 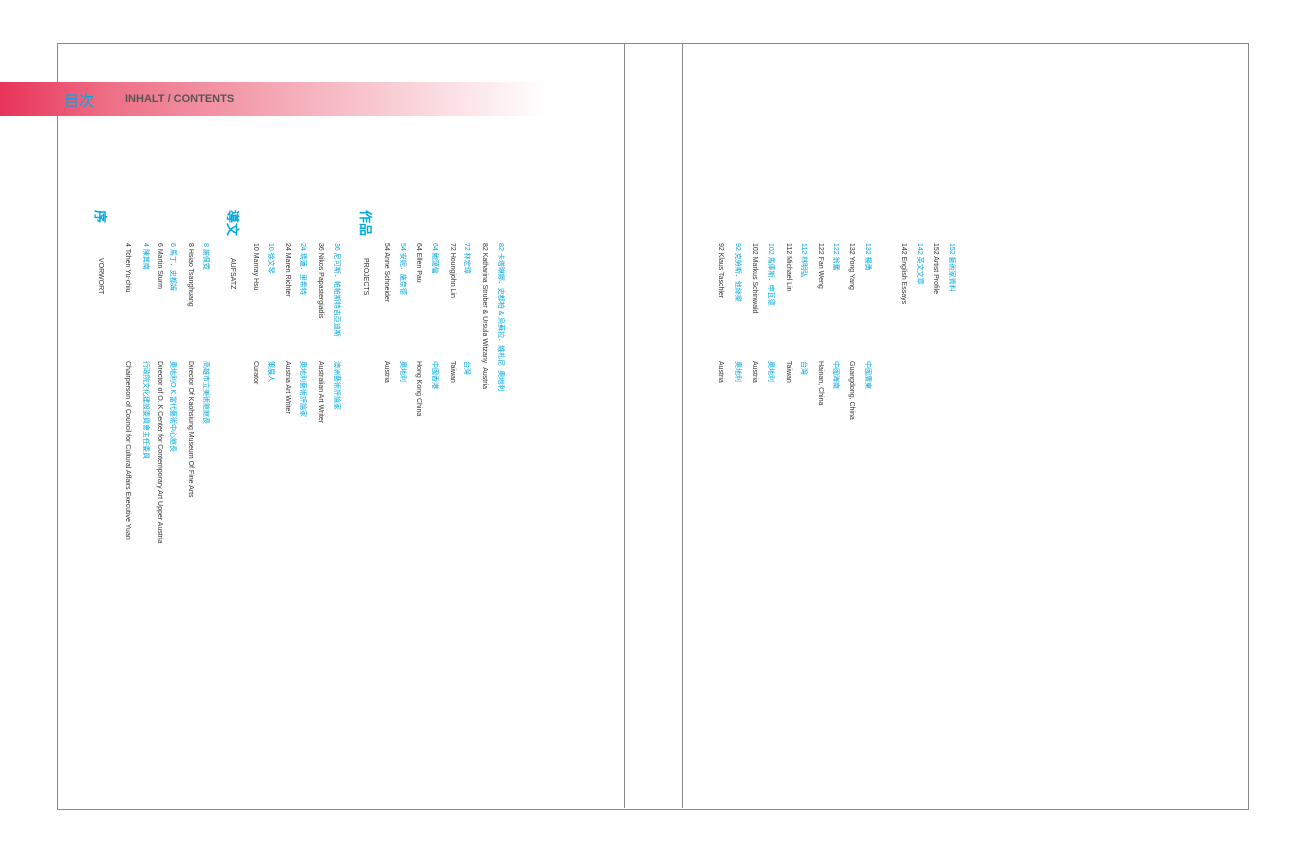 I want to click on entry-name: 112 Michael Lin, so click(x=788, y=267).